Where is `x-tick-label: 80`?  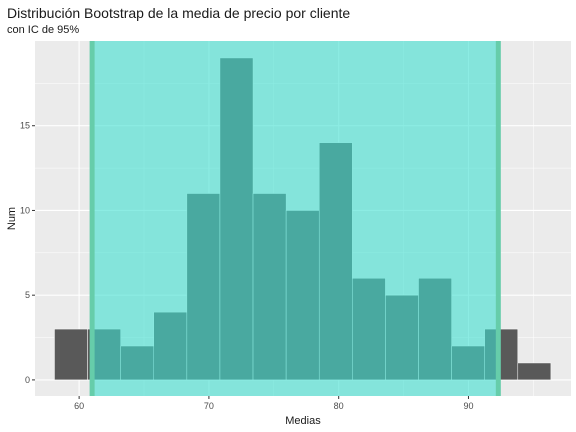 x-tick-label: 80 is located at coordinates (339, 406).